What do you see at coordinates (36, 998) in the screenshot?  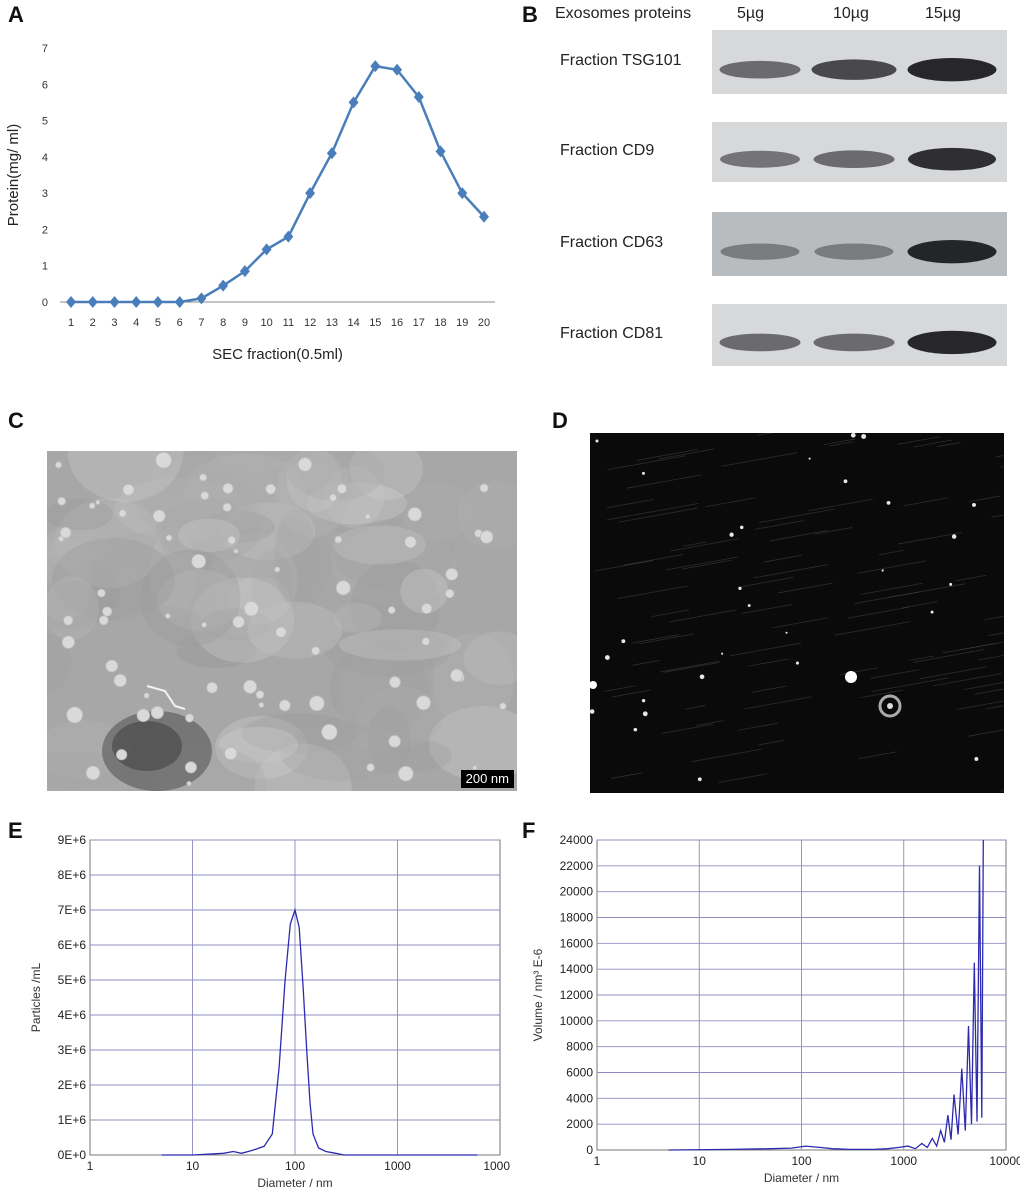 I see `y-axis-title: Particles /mL` at bounding box center [36, 998].